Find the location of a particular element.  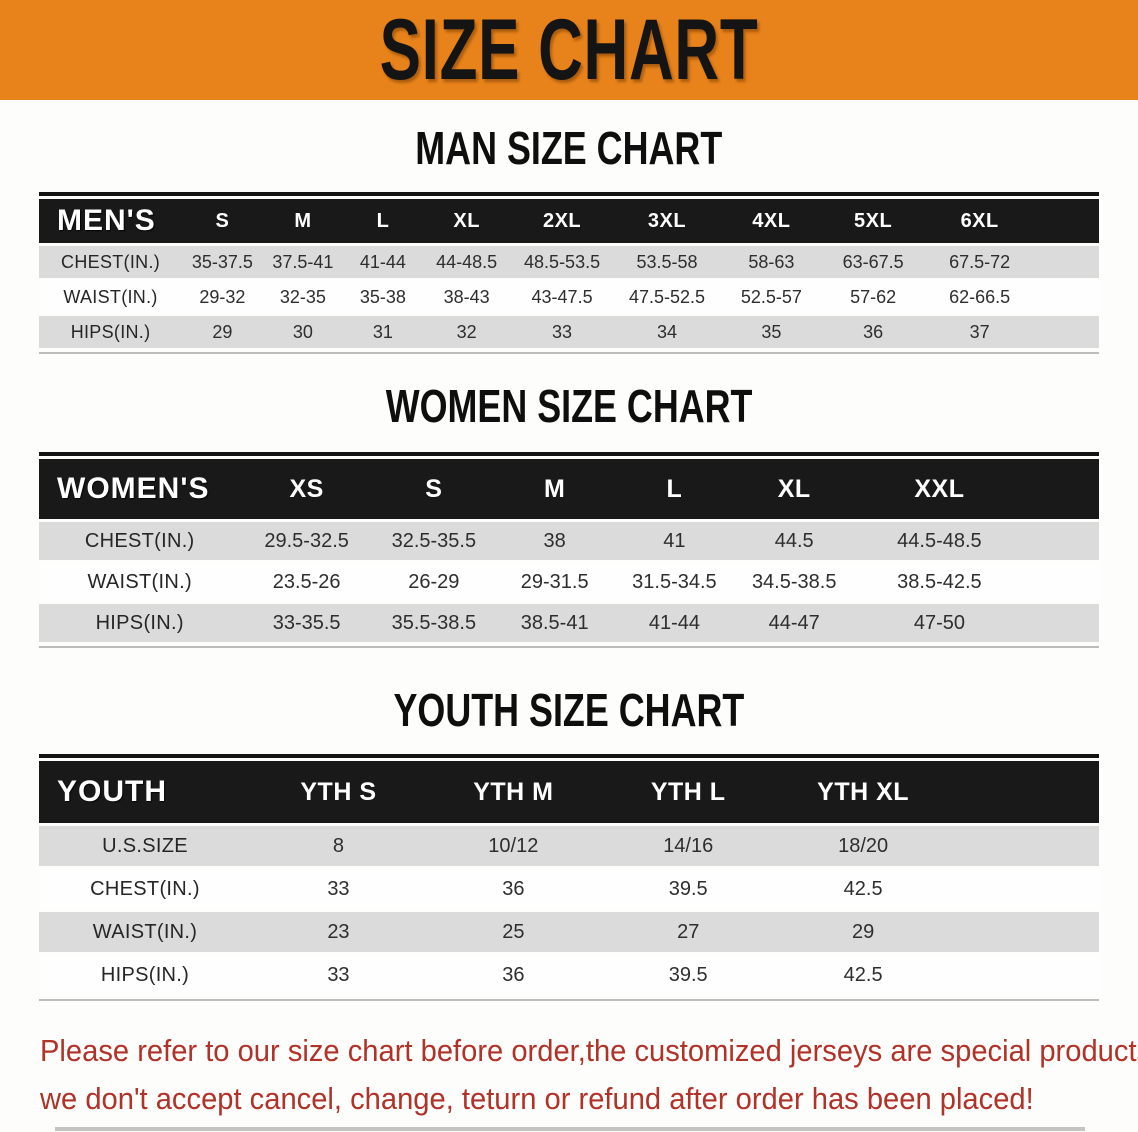

size-value-cell: 27 is located at coordinates (688, 931).